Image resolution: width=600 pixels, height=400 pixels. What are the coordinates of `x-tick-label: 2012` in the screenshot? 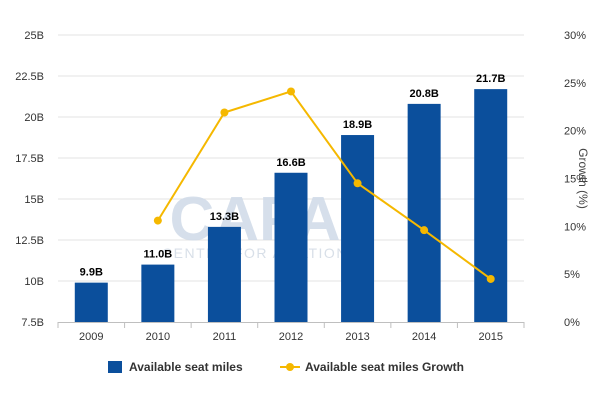 It's located at (291, 337).